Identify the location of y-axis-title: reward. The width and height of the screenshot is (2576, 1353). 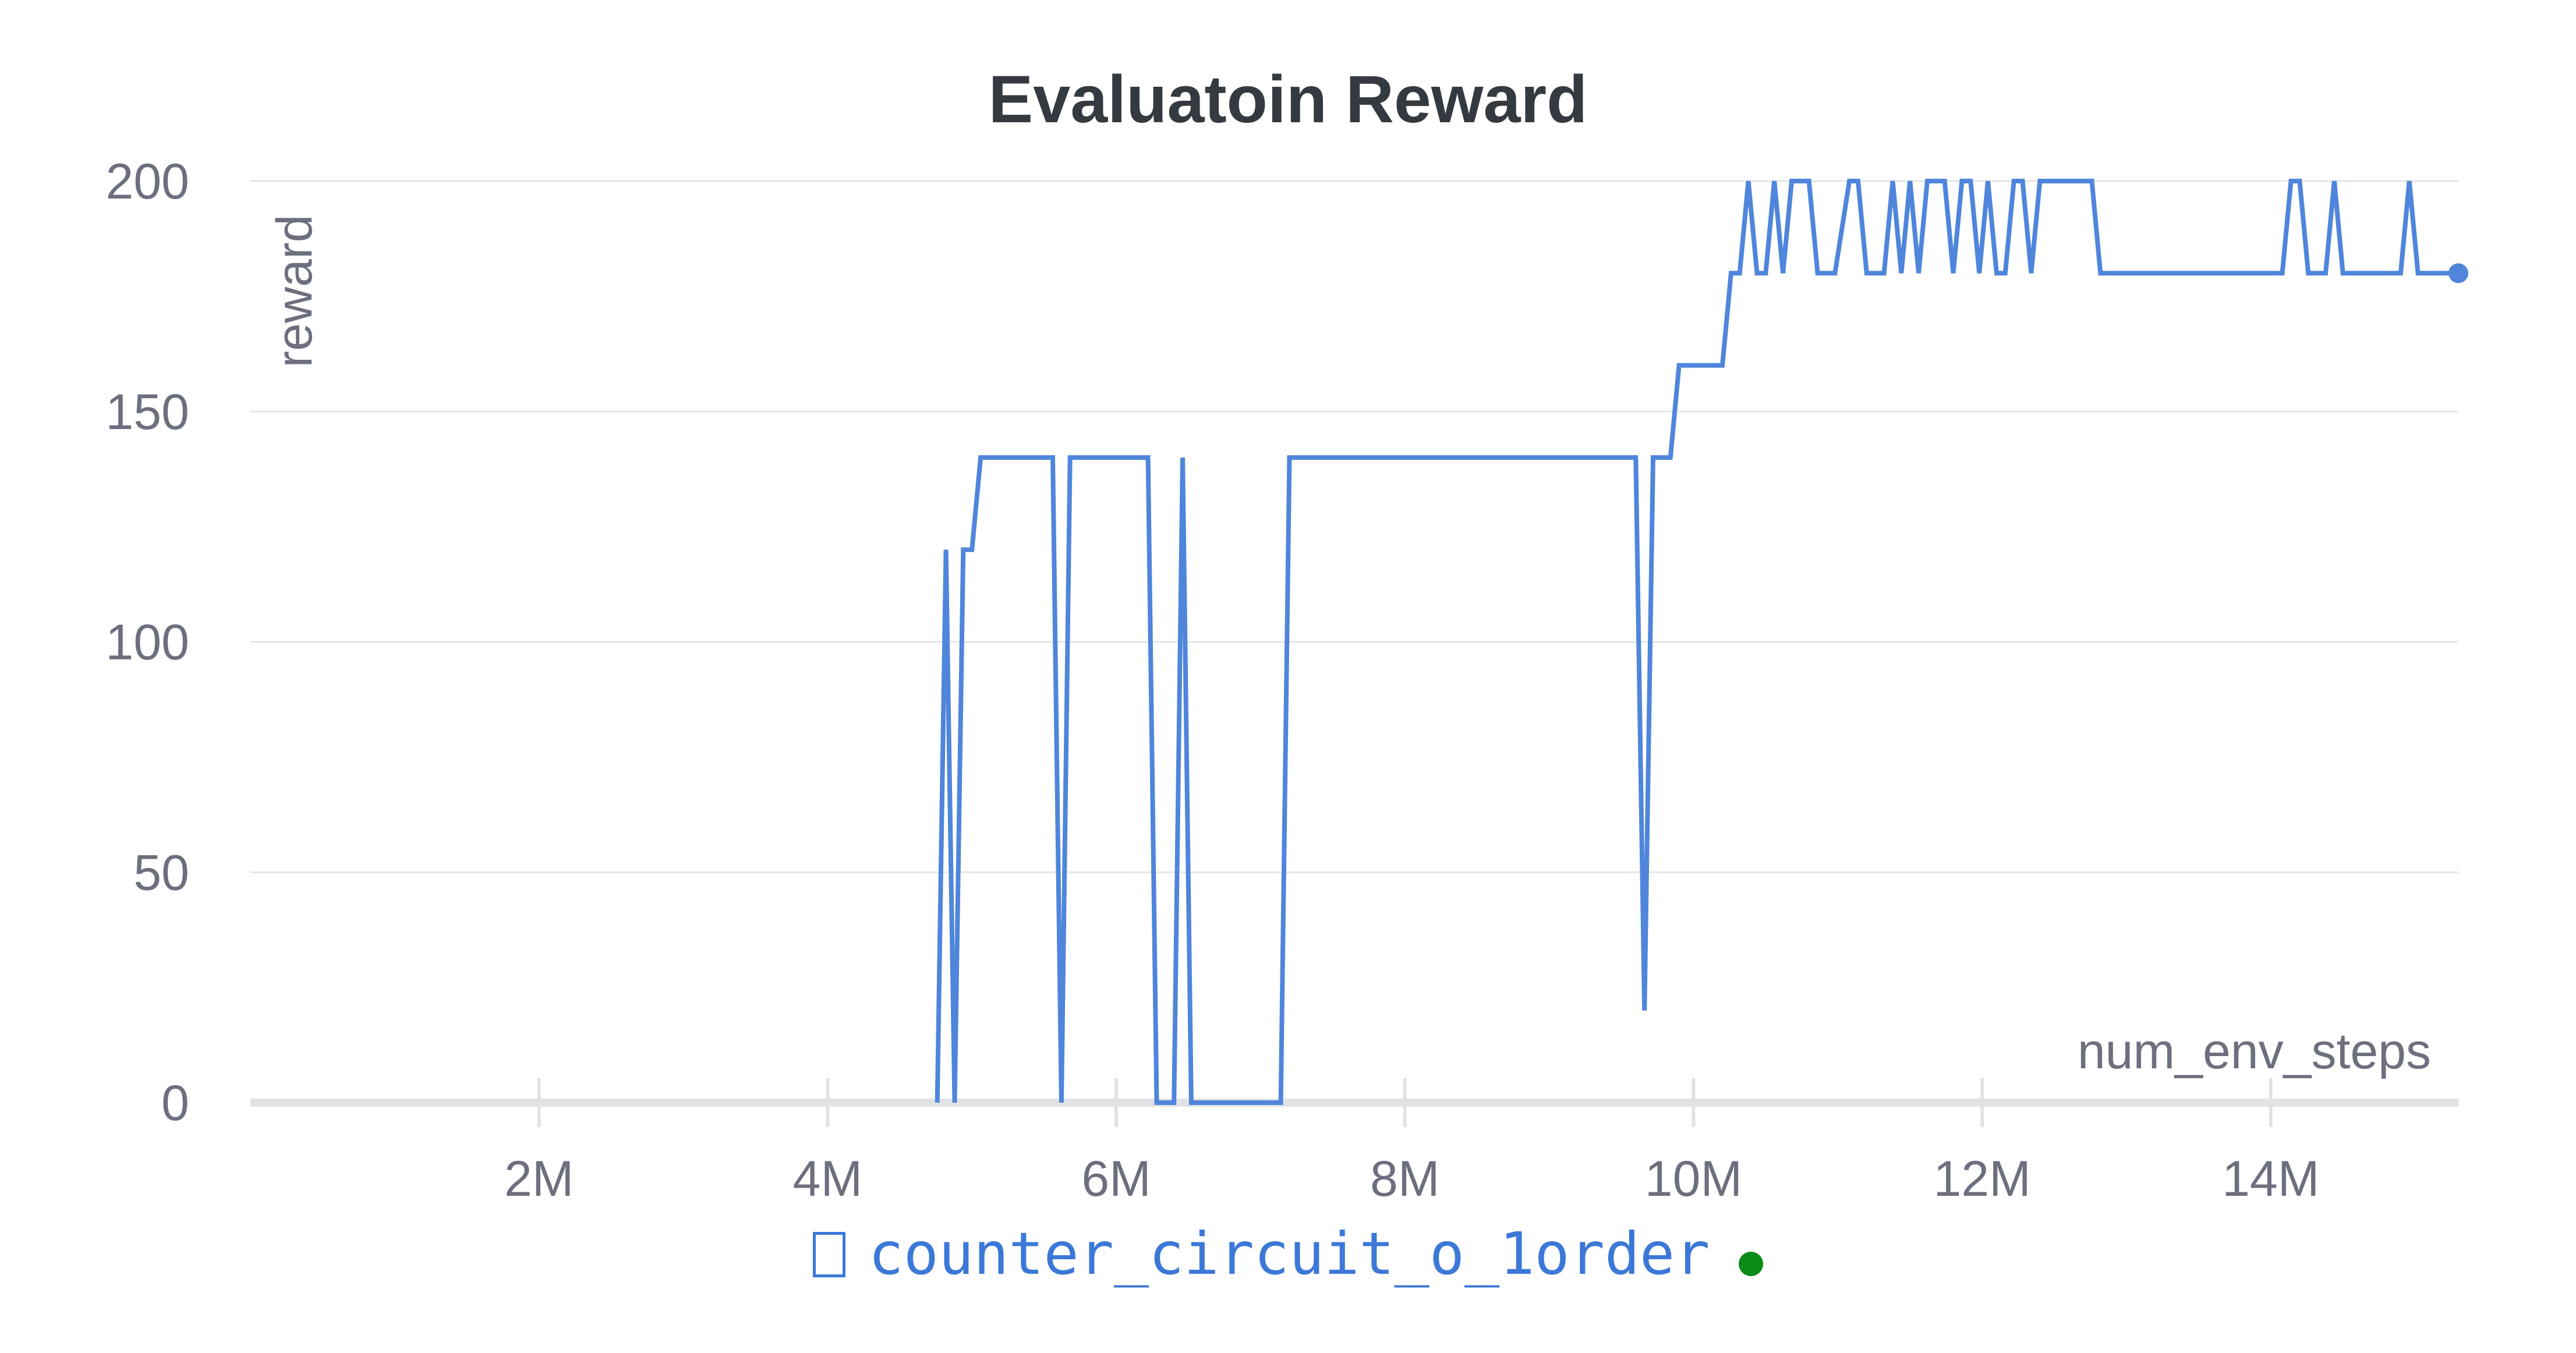
(295, 292).